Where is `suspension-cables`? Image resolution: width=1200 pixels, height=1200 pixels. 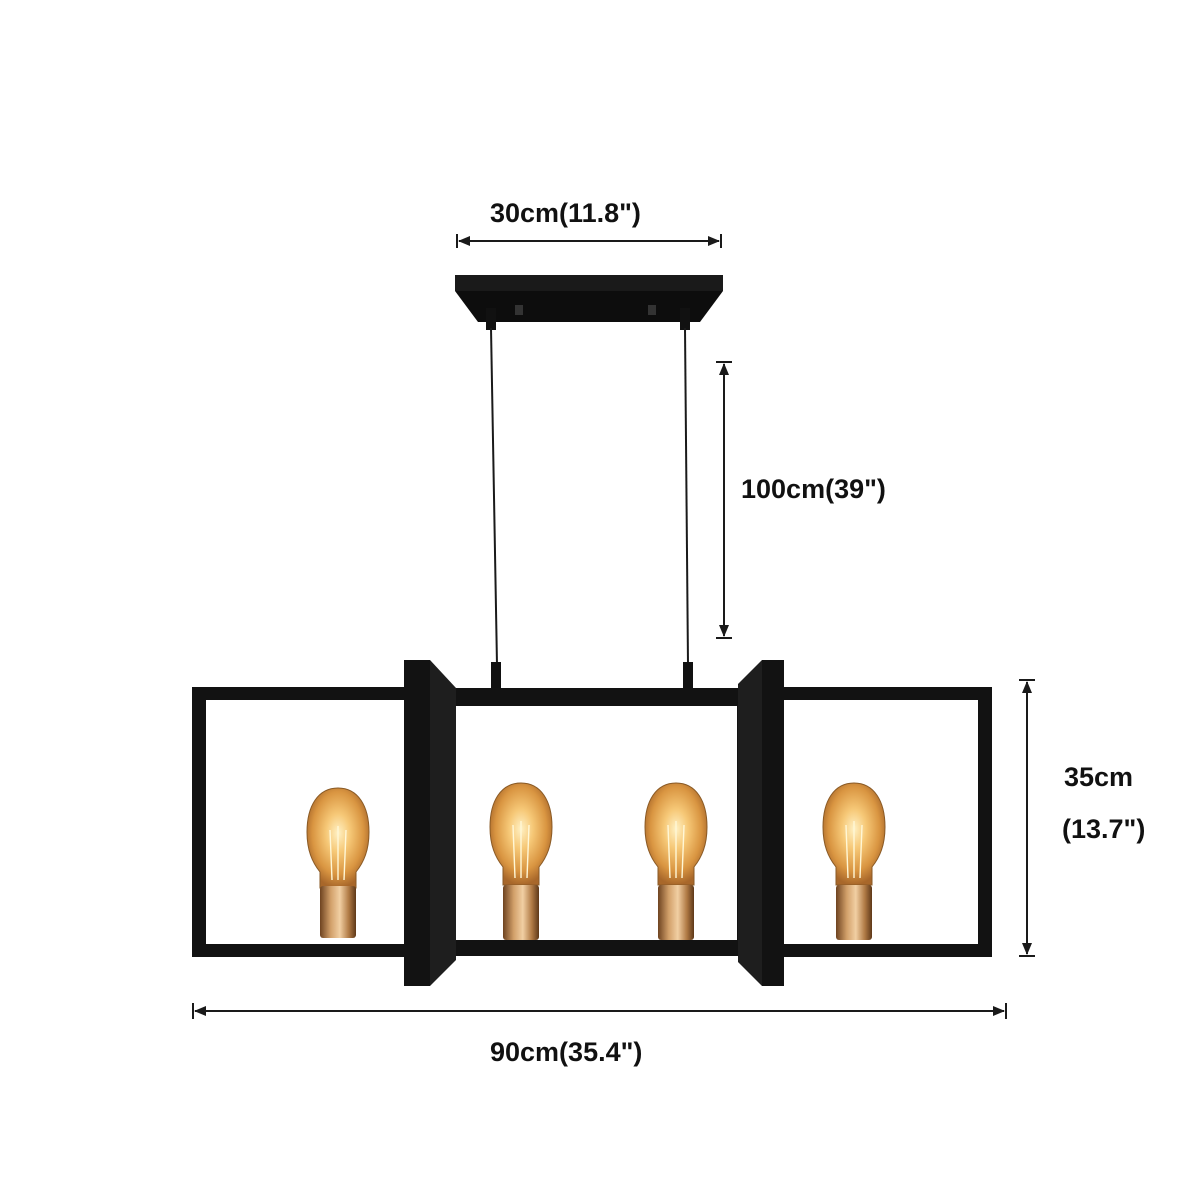
suspension-cables is located at coordinates (591, 508).